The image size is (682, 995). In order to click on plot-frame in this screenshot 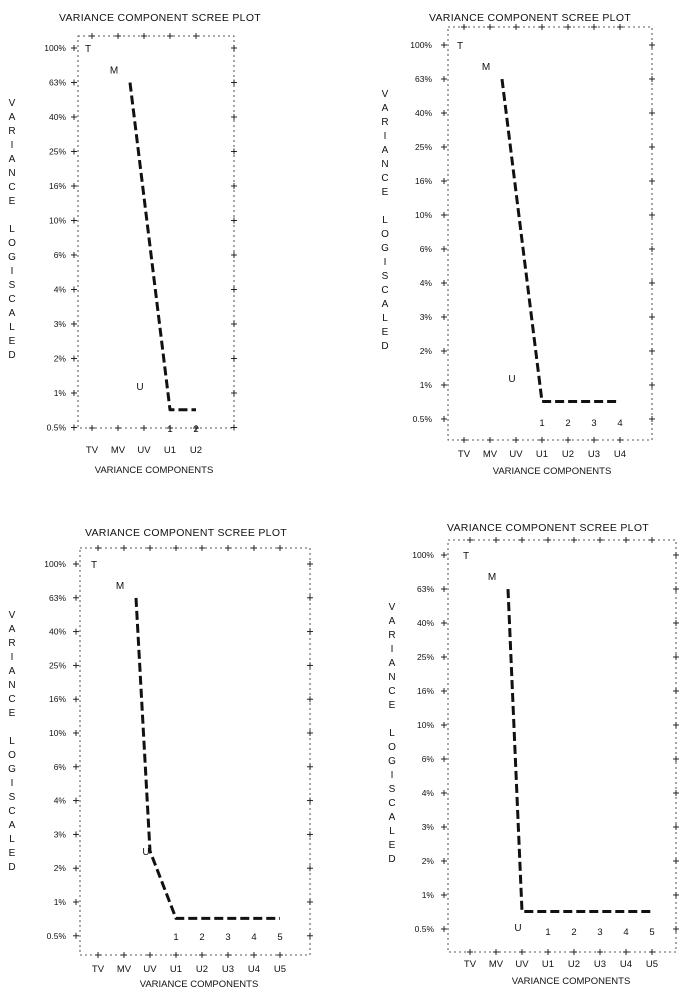, I will do `click(195, 751)`.